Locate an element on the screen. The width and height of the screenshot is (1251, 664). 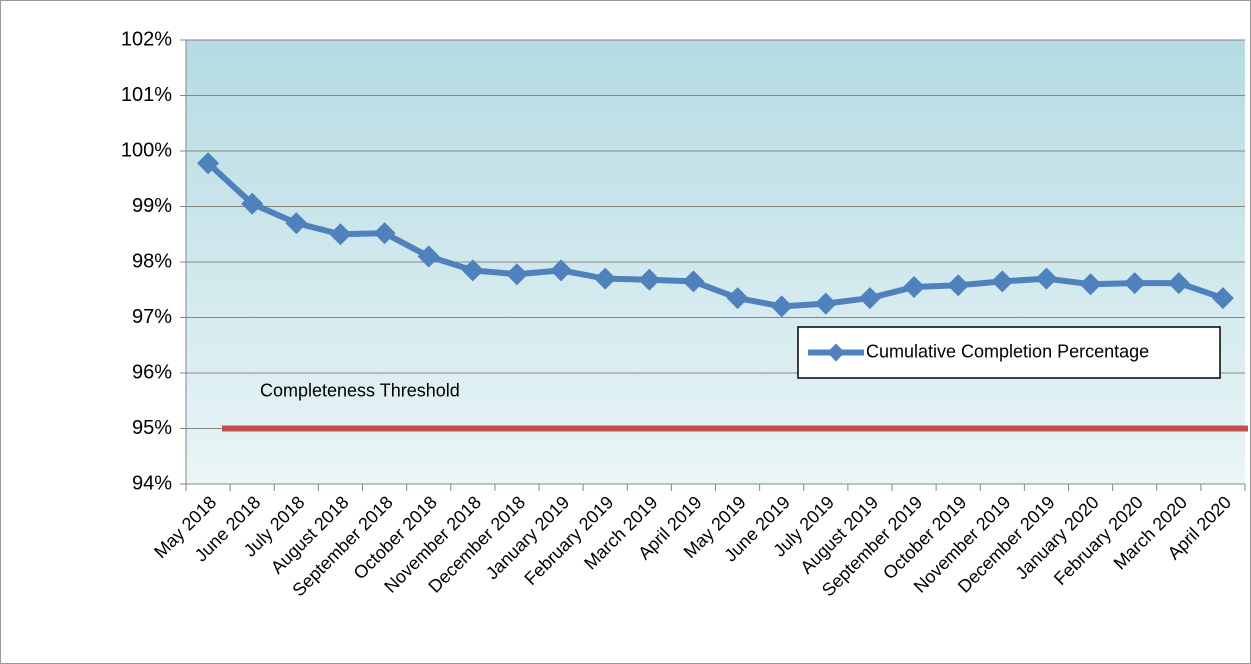
legend: Cumulative Completion Percentage is located at coordinates (1009, 352).